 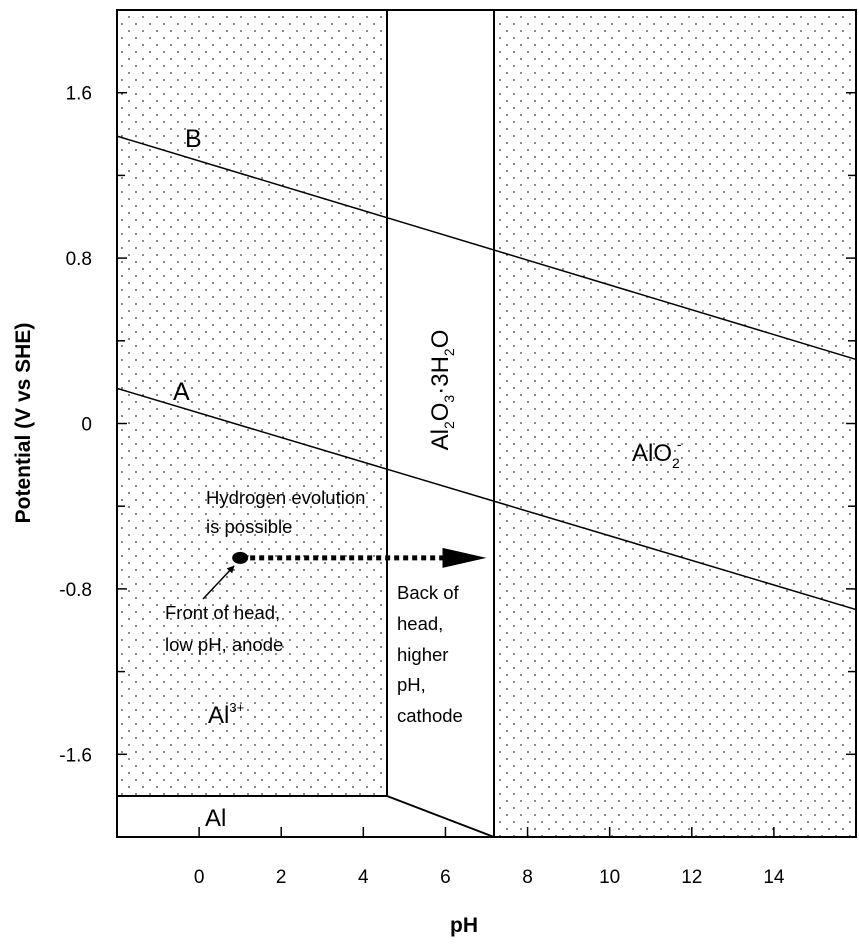 I want to click on x-tick-label: 8, so click(x=527, y=877).